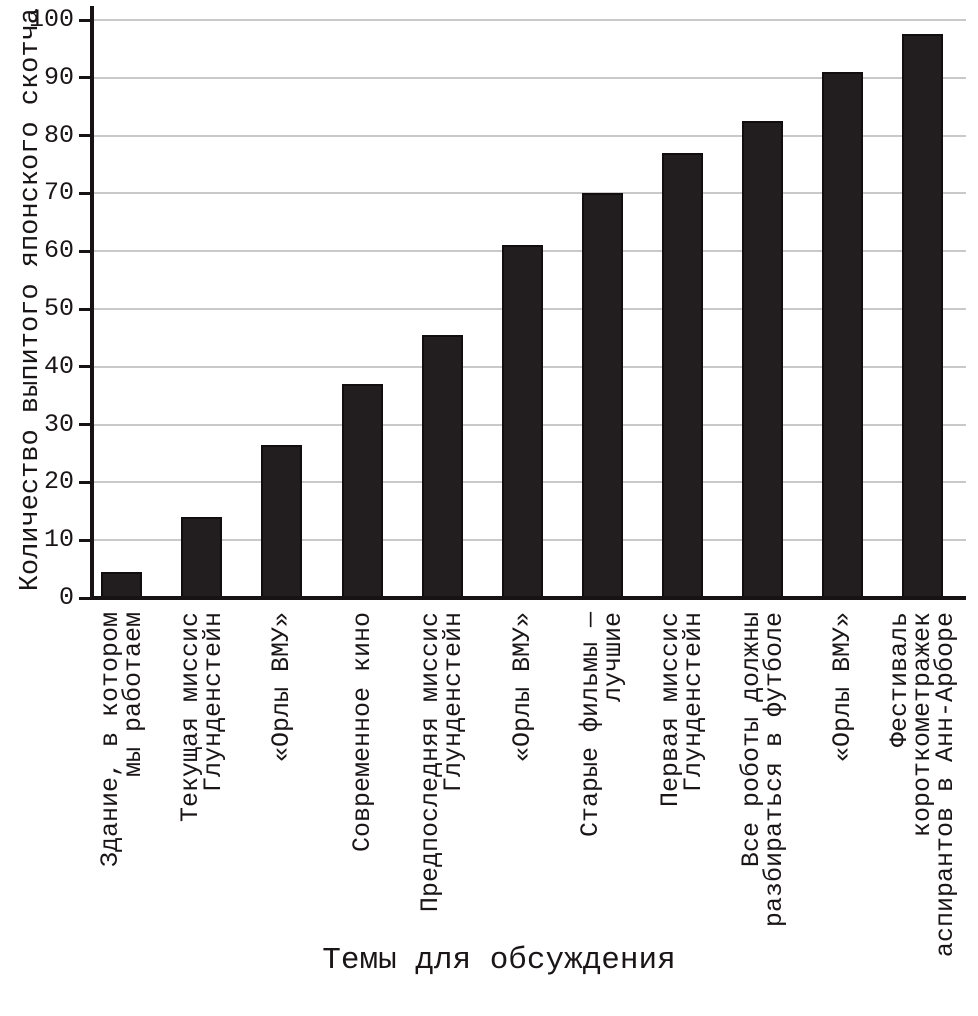  I want to click on y-axis-line, so click(92, 303).